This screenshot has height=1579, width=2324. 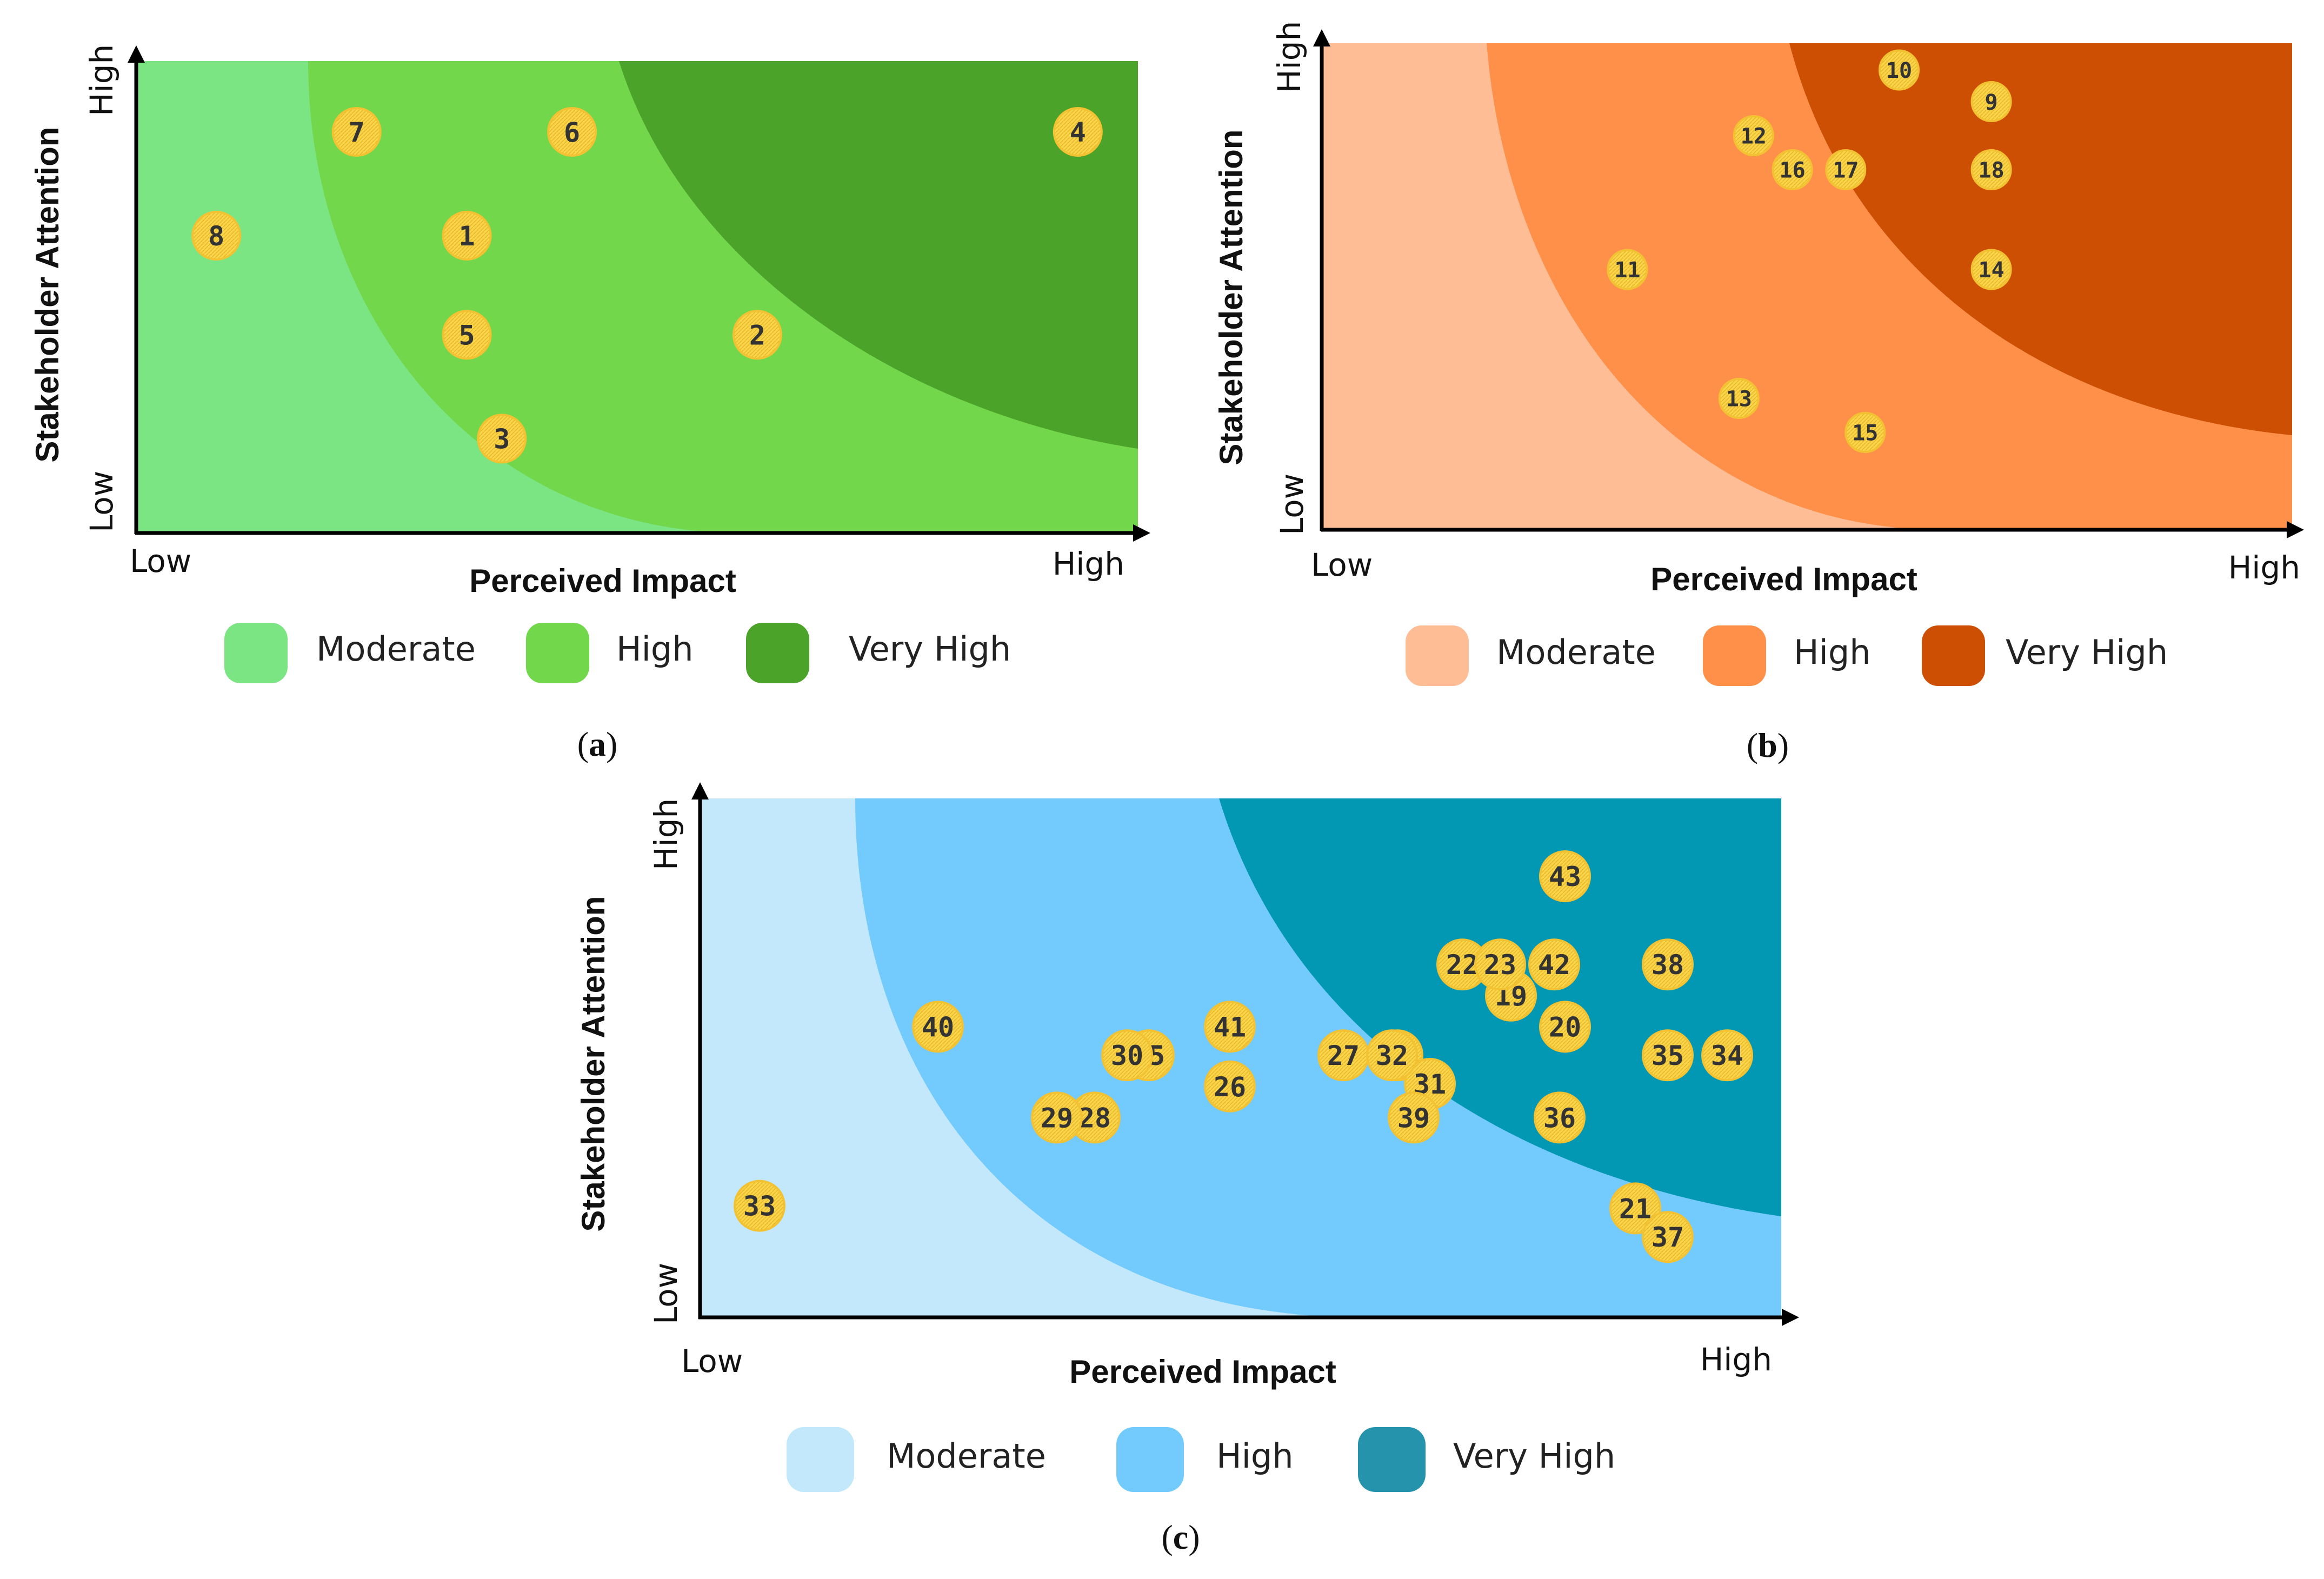 I want to click on point-36: 36, so click(x=1560, y=1118).